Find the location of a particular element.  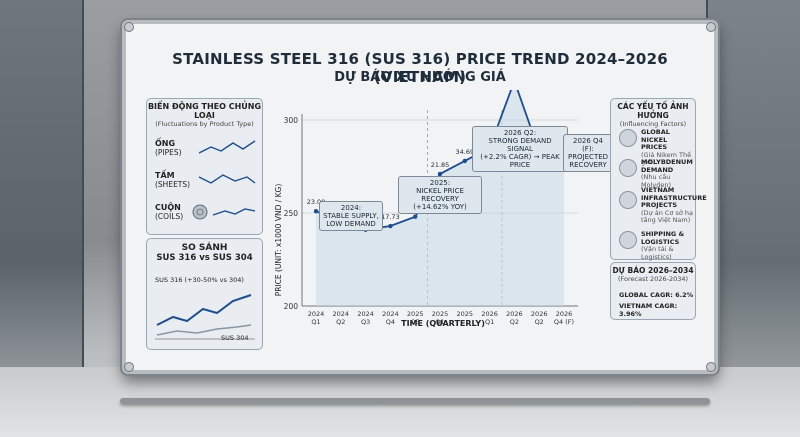

x-tick-label: Q4 is located at coordinates (390, 322).